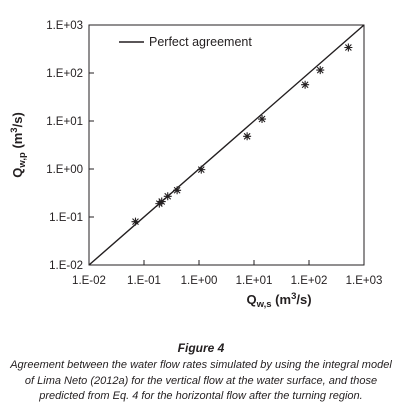 The width and height of the screenshot is (402, 420). I want to click on x-tick-label: 1.E+03, so click(364, 281).